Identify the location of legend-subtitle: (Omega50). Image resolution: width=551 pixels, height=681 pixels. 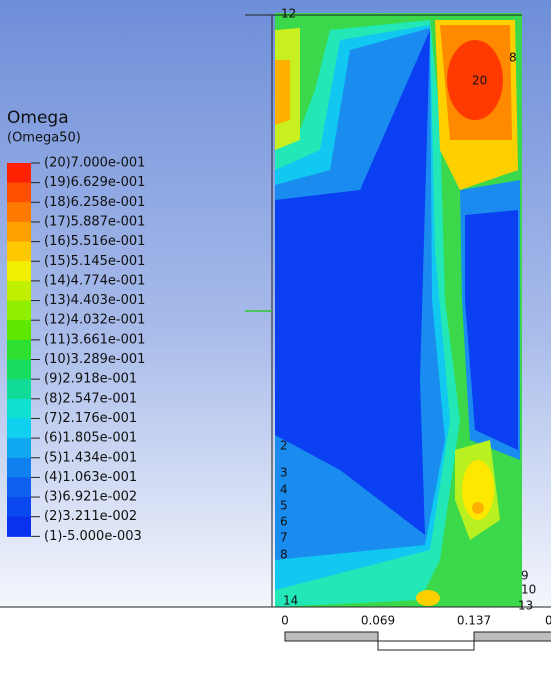
(44, 138).